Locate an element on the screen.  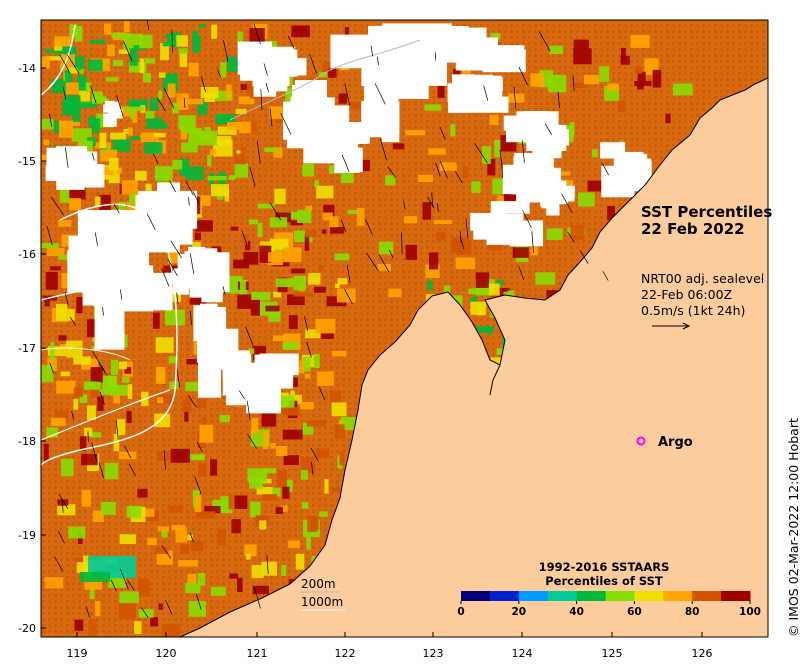
lon-tick-label: 121 is located at coordinates (257, 653).